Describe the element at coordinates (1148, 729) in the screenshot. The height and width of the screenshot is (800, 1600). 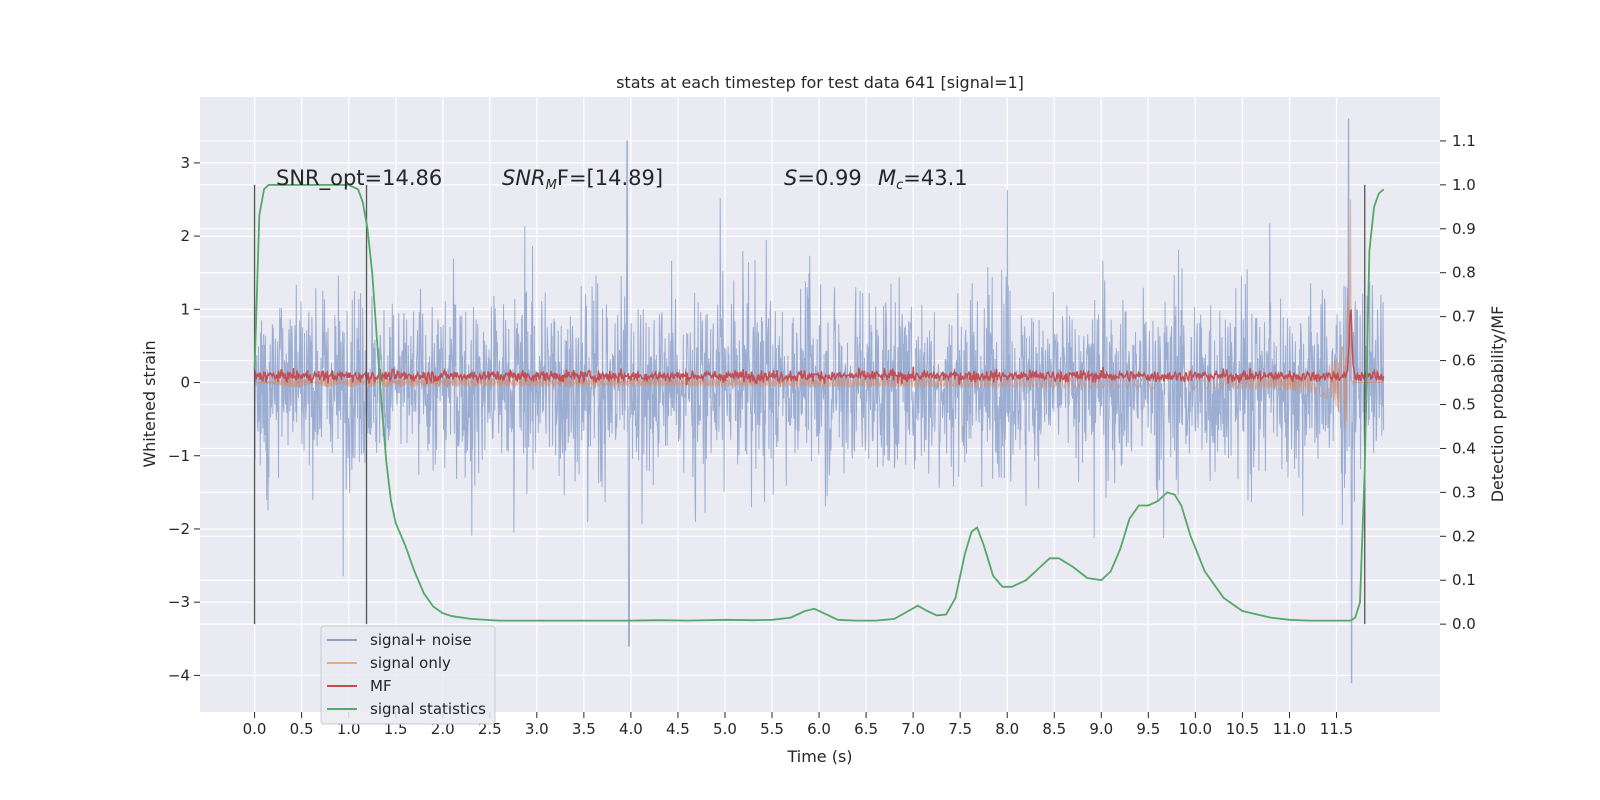
I see `x-tick-label: 9.5` at that location.